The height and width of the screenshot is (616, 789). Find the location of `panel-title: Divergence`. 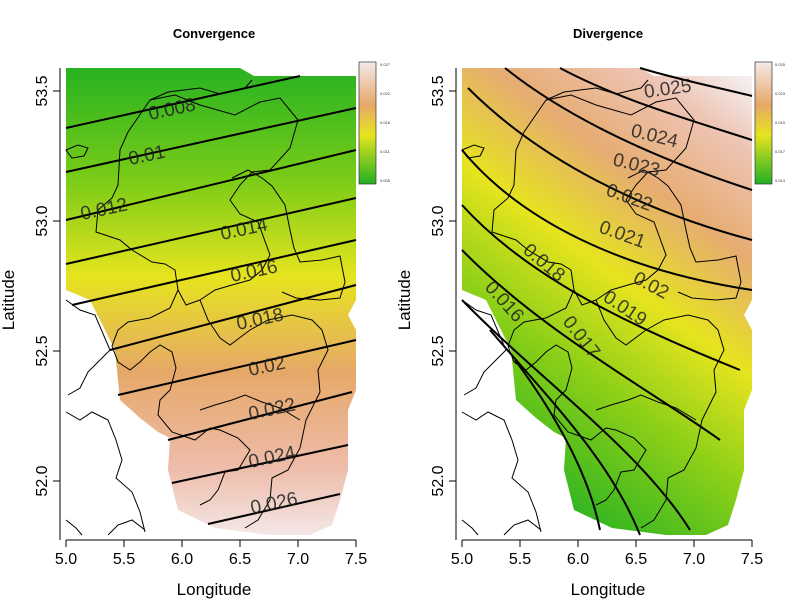

panel-title: Divergence is located at coordinates (608, 33).